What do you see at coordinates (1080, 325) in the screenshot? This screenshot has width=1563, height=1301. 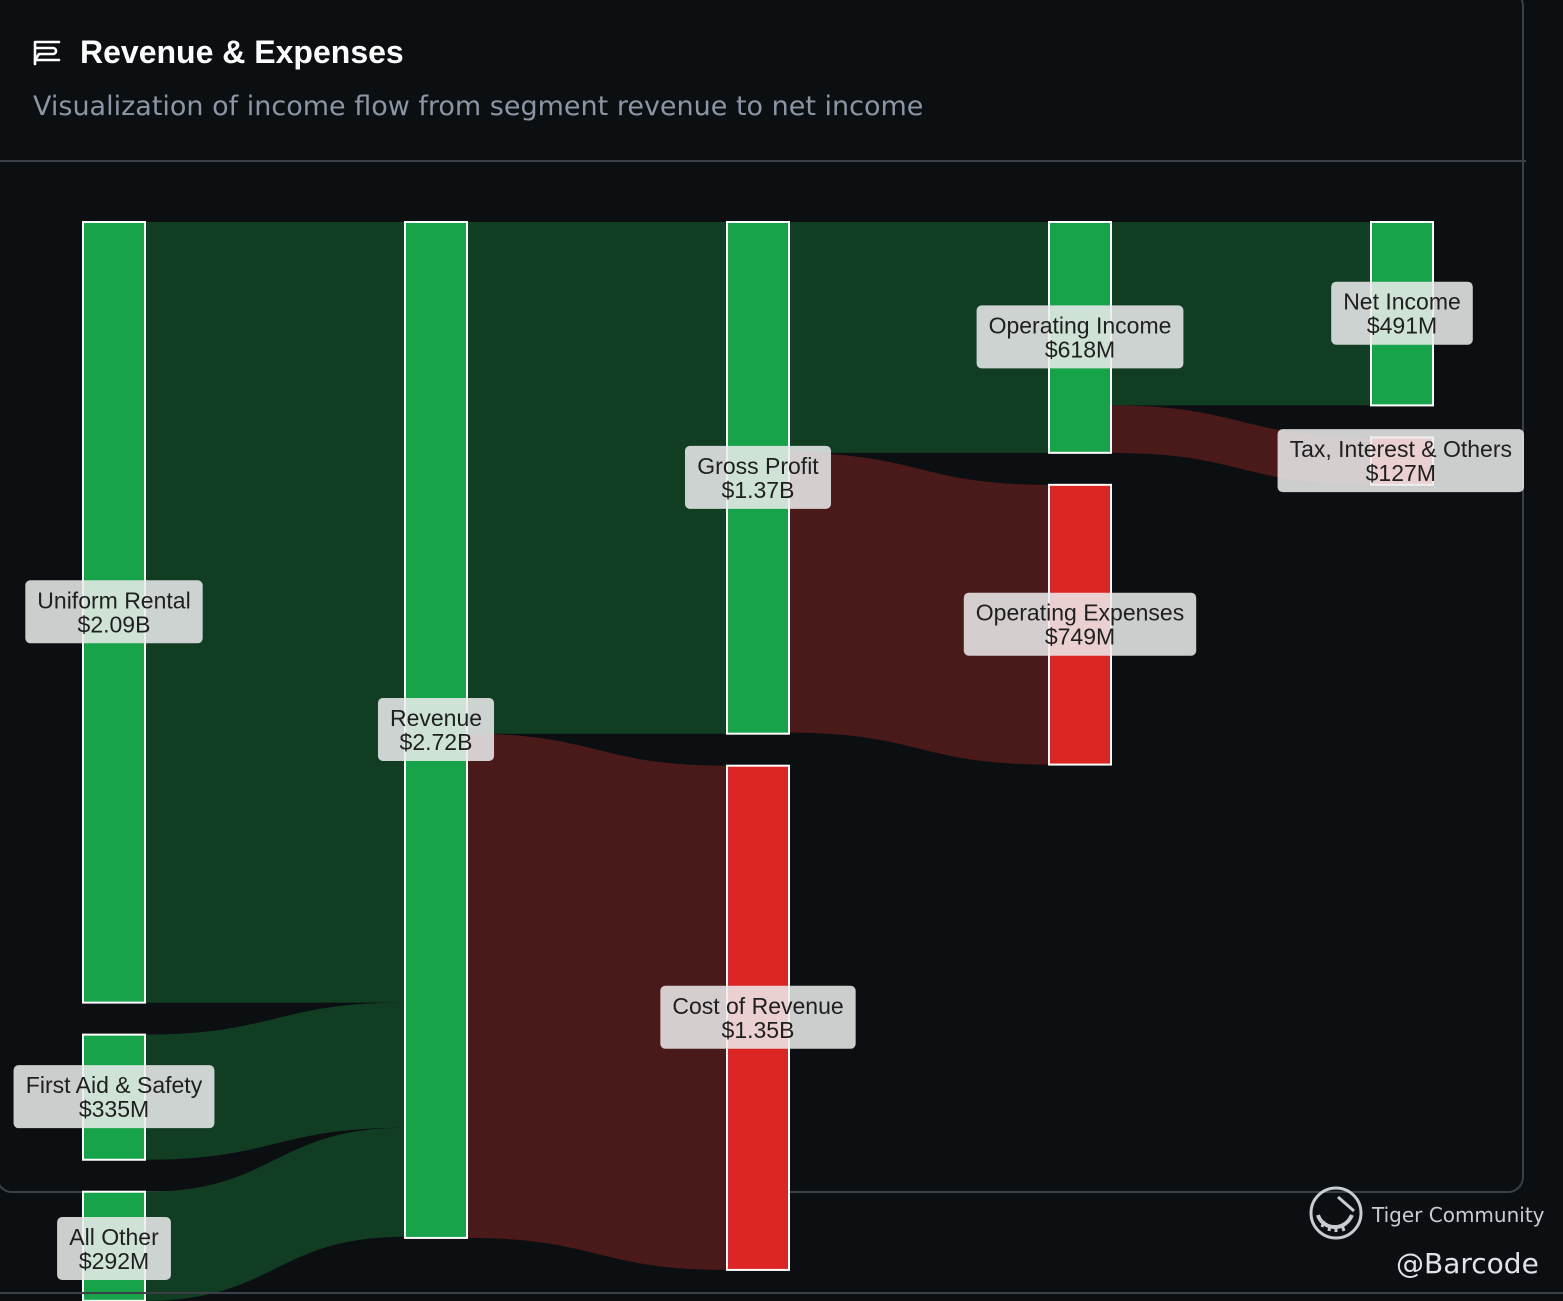 I see `label-name: Operating Income` at bounding box center [1080, 325].